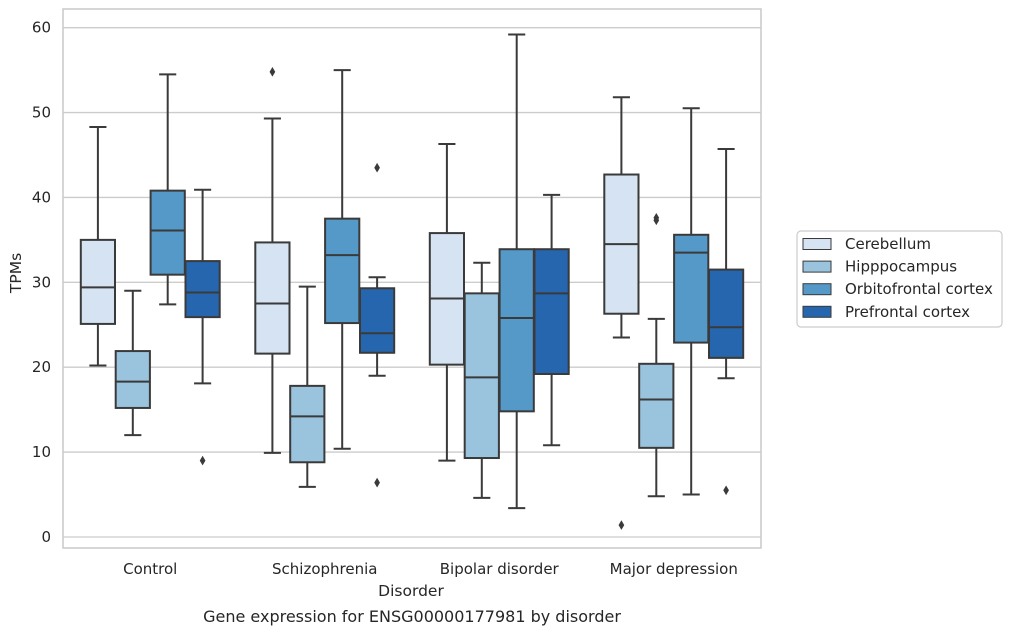 This screenshot has width=1013, height=634. I want to click on y-tick-label: 20, so click(41, 367).